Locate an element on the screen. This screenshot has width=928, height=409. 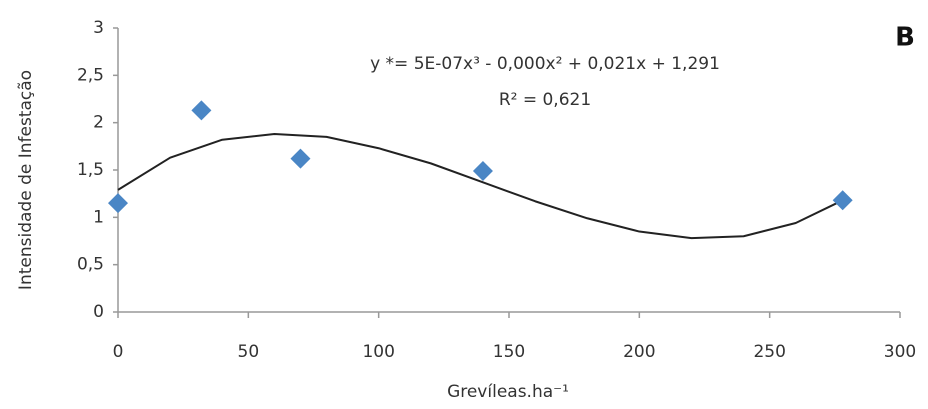
y-tick-label: 0 is located at coordinates (98, 312).